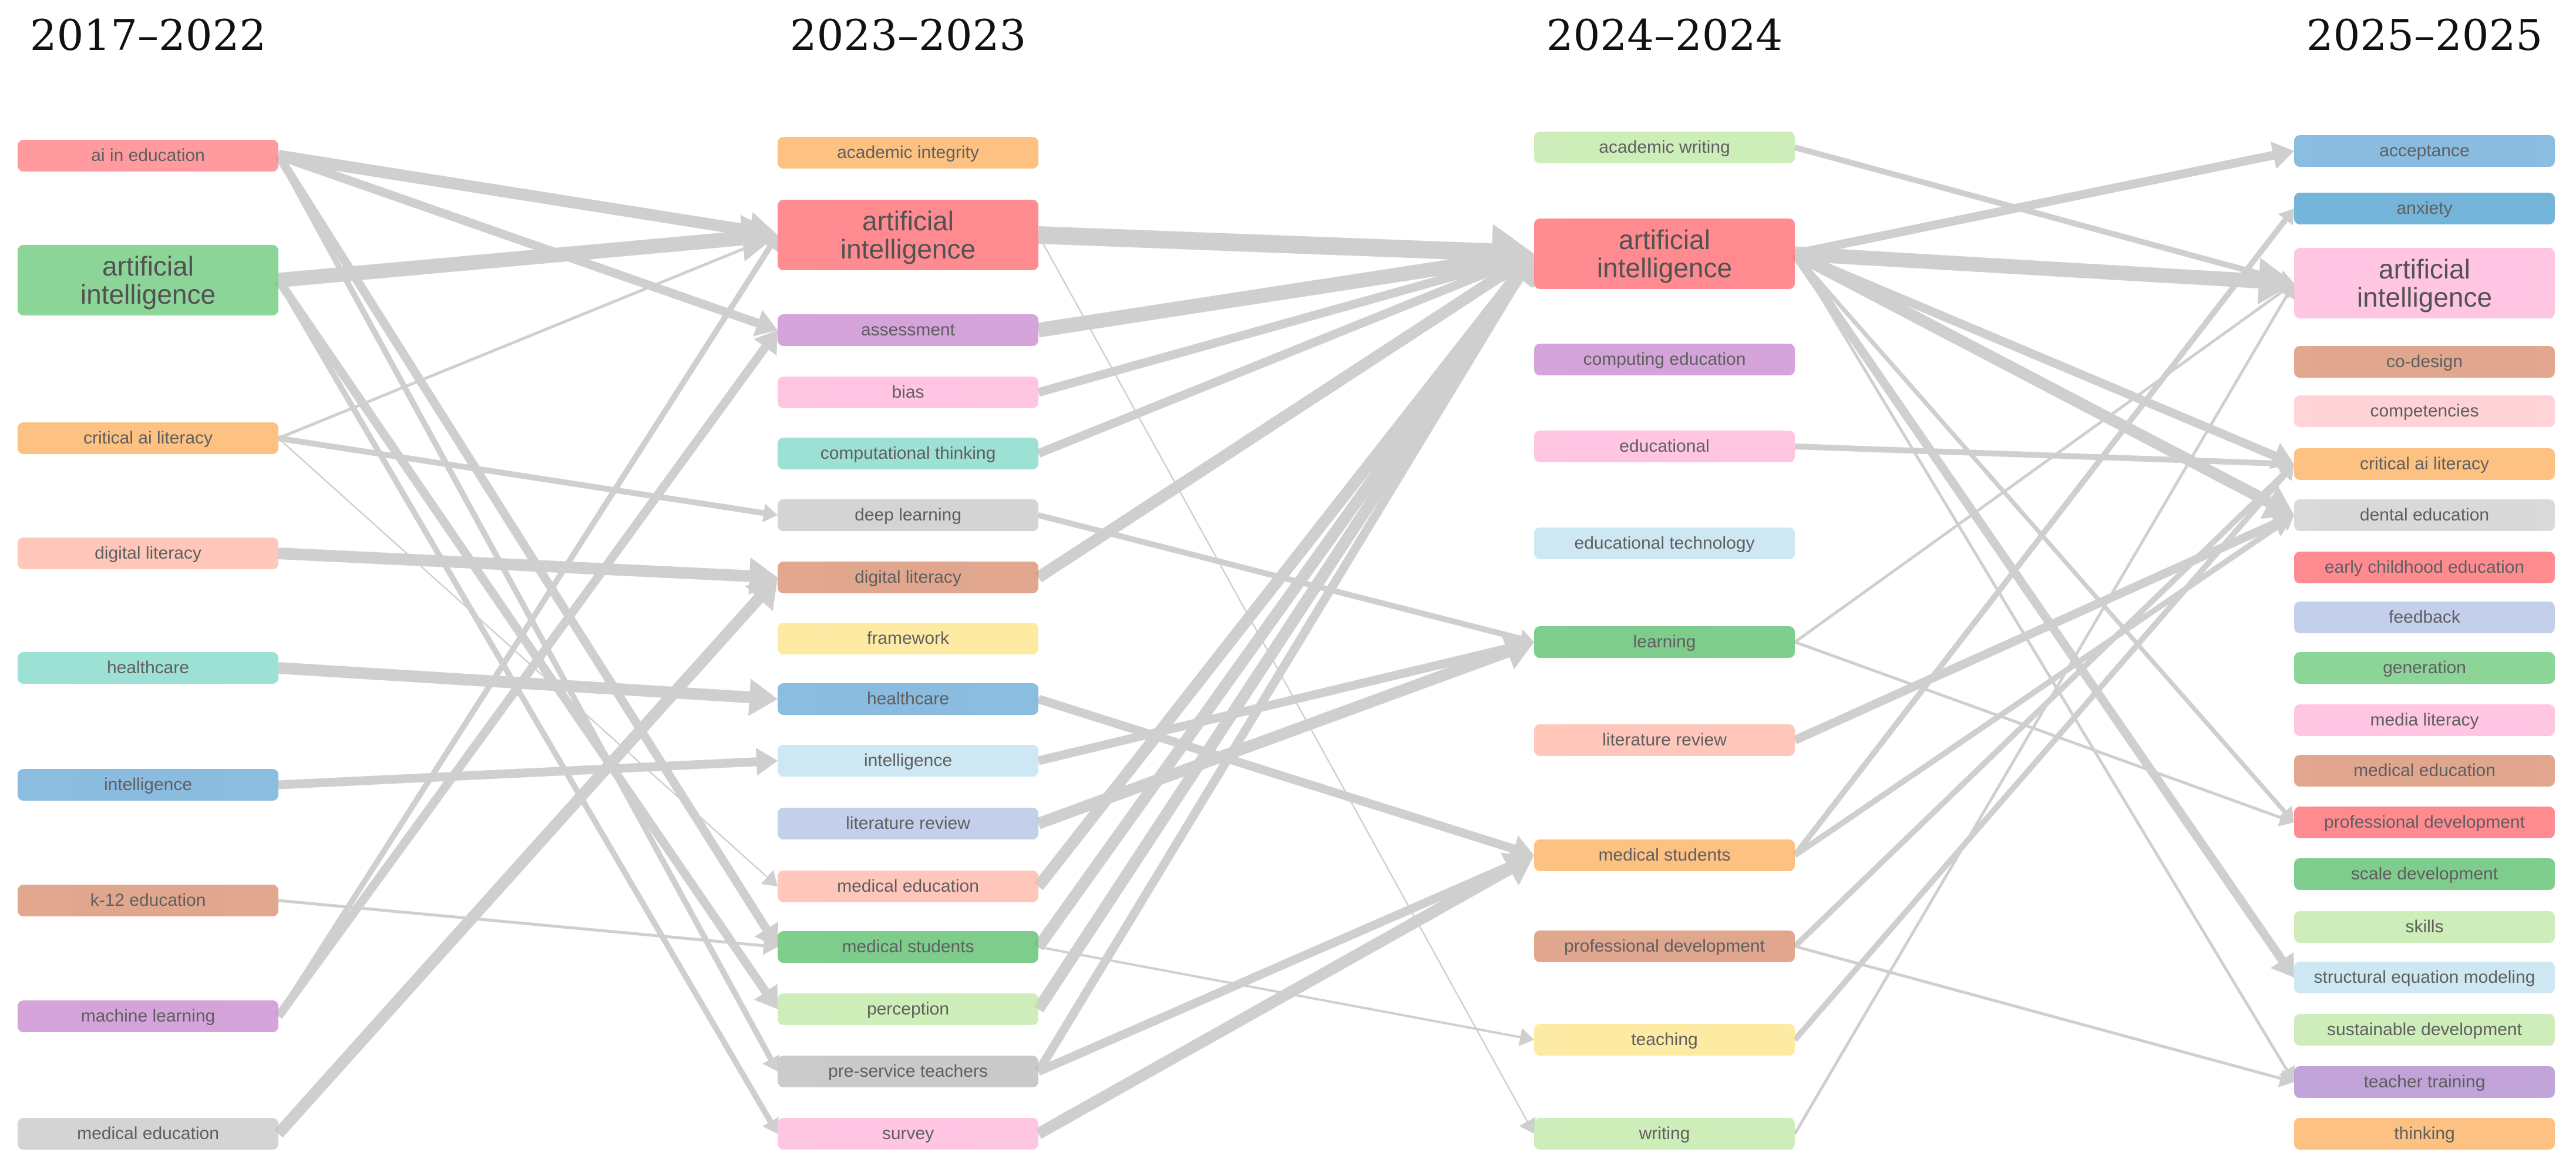 The width and height of the screenshot is (2576, 1169). I want to click on keyword-node: ai in education, so click(148, 156).